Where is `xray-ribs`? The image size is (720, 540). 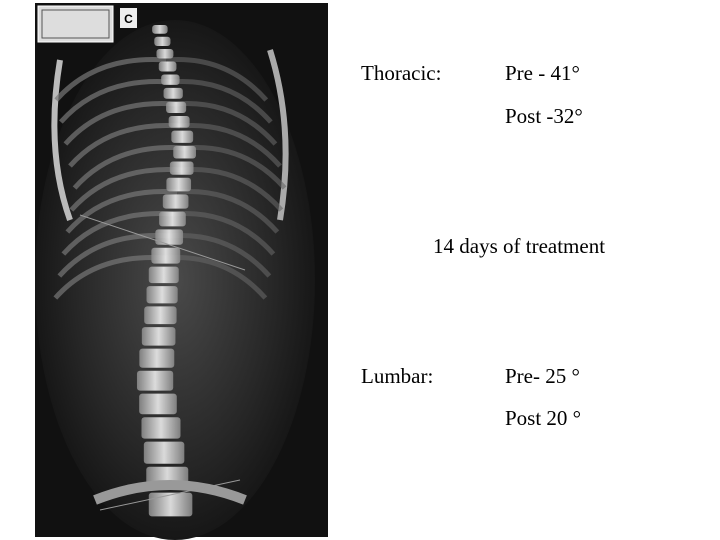 xray-ribs is located at coordinates (170, 178).